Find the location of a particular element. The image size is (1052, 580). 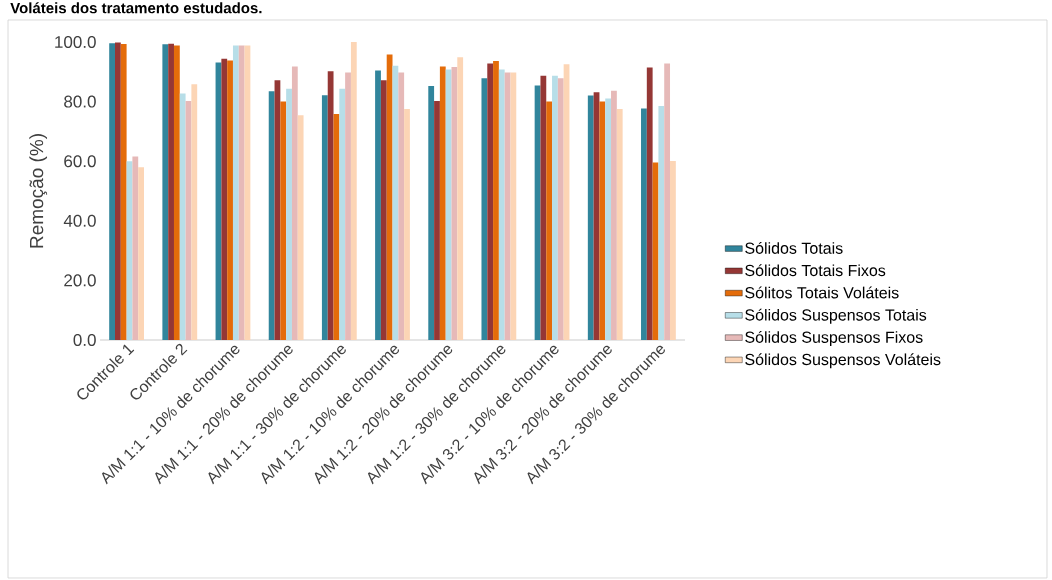

legend-label: Sólidos Totais Fixos is located at coordinates (815, 270).